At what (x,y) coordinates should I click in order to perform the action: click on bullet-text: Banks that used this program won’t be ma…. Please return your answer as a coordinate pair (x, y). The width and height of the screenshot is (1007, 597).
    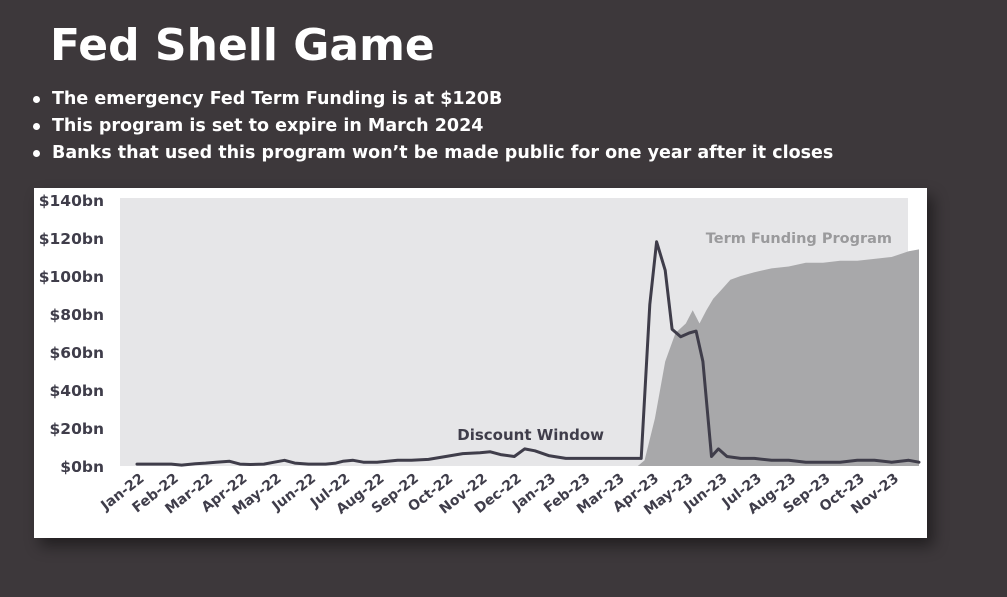
    Looking at the image, I should click on (443, 153).